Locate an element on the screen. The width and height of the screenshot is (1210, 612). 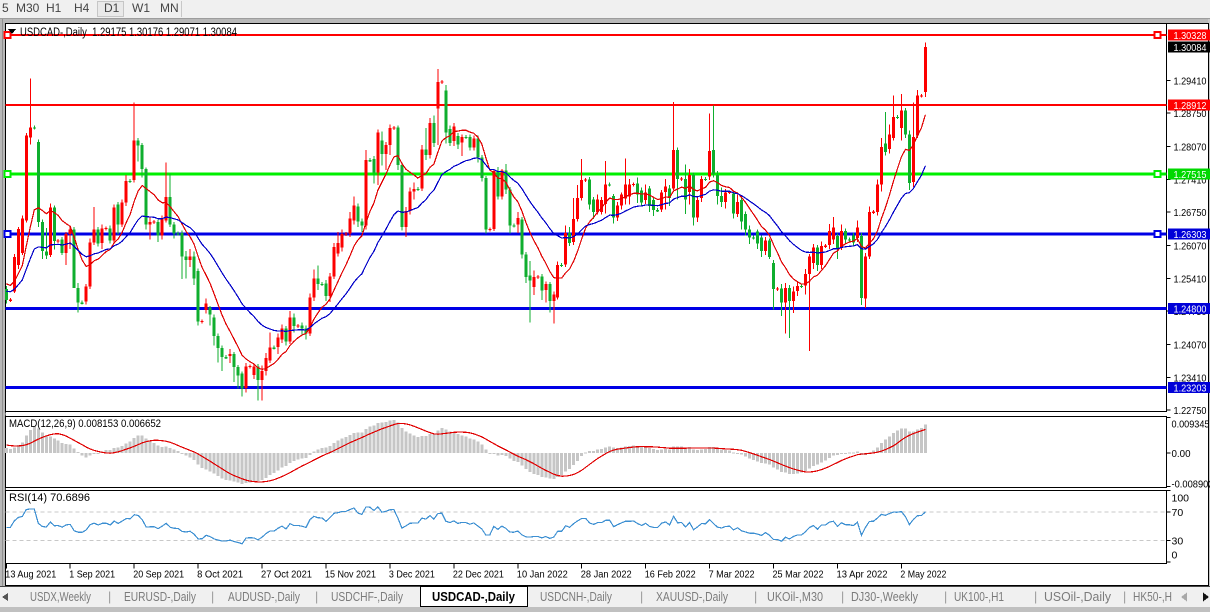
svg-text: 1.27515 is located at coordinates (1190, 175).